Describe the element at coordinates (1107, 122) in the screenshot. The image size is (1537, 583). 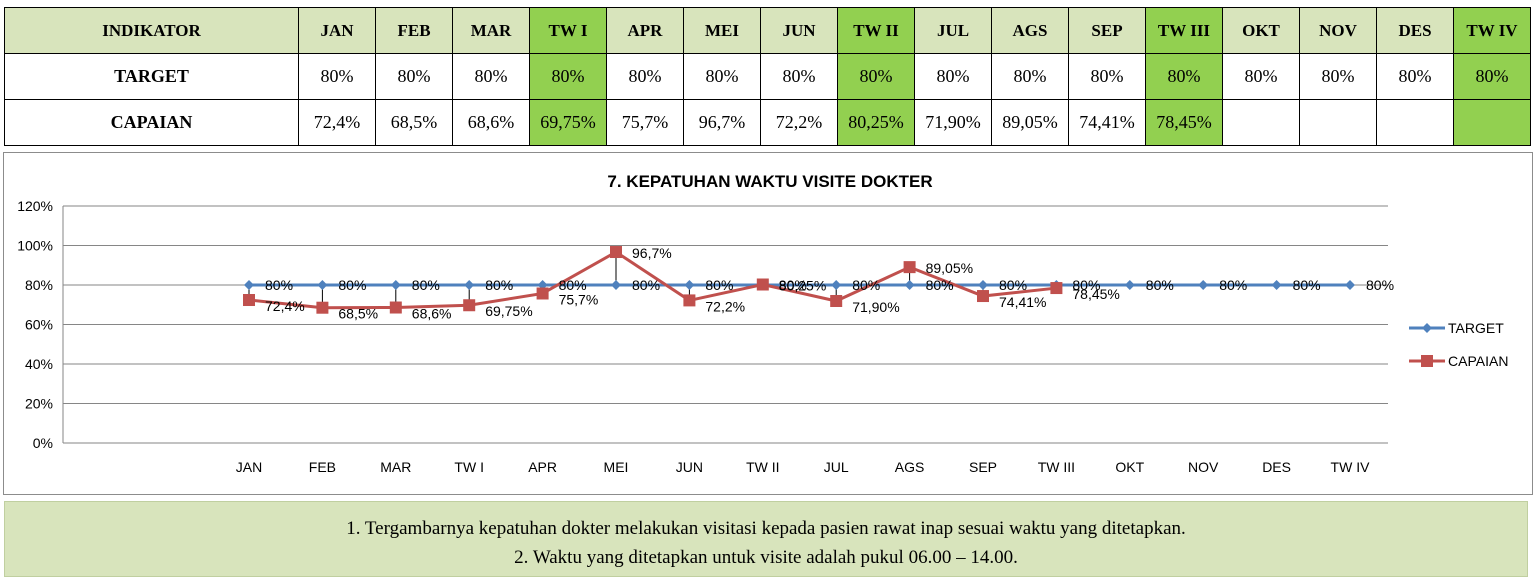
I see `value-cell: 74,41%` at that location.